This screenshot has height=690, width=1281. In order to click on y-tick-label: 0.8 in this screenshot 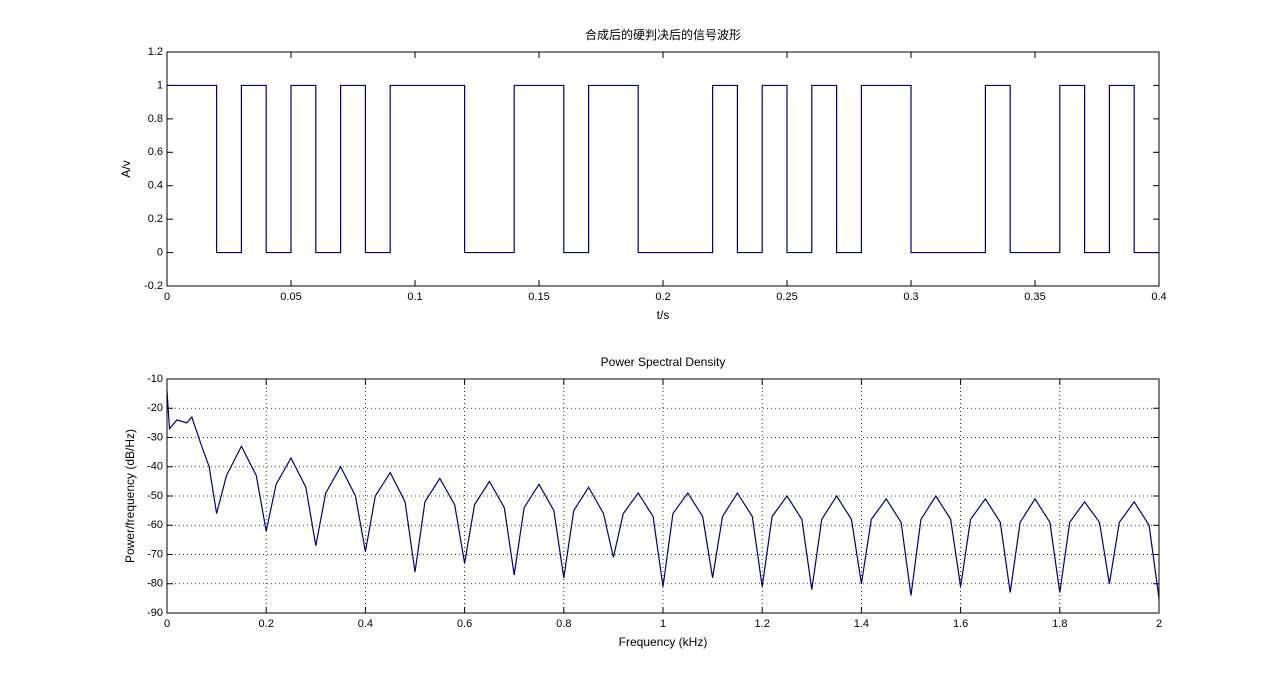, I will do `click(155, 119)`.